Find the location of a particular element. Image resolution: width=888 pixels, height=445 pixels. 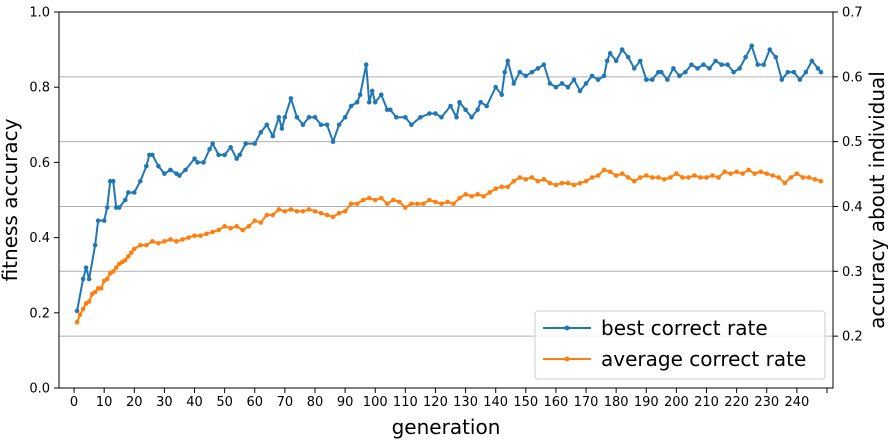

x-tick-label: 230 is located at coordinates (766, 402).